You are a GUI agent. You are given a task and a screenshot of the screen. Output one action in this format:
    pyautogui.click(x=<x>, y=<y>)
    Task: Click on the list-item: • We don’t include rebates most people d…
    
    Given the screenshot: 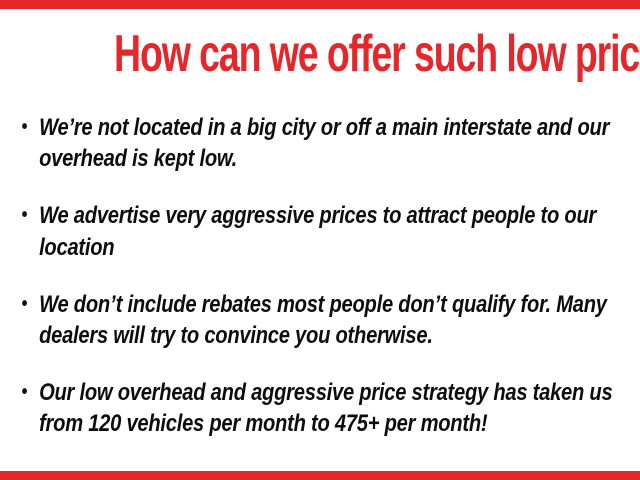 What is the action you would take?
    pyautogui.click(x=330, y=320)
    